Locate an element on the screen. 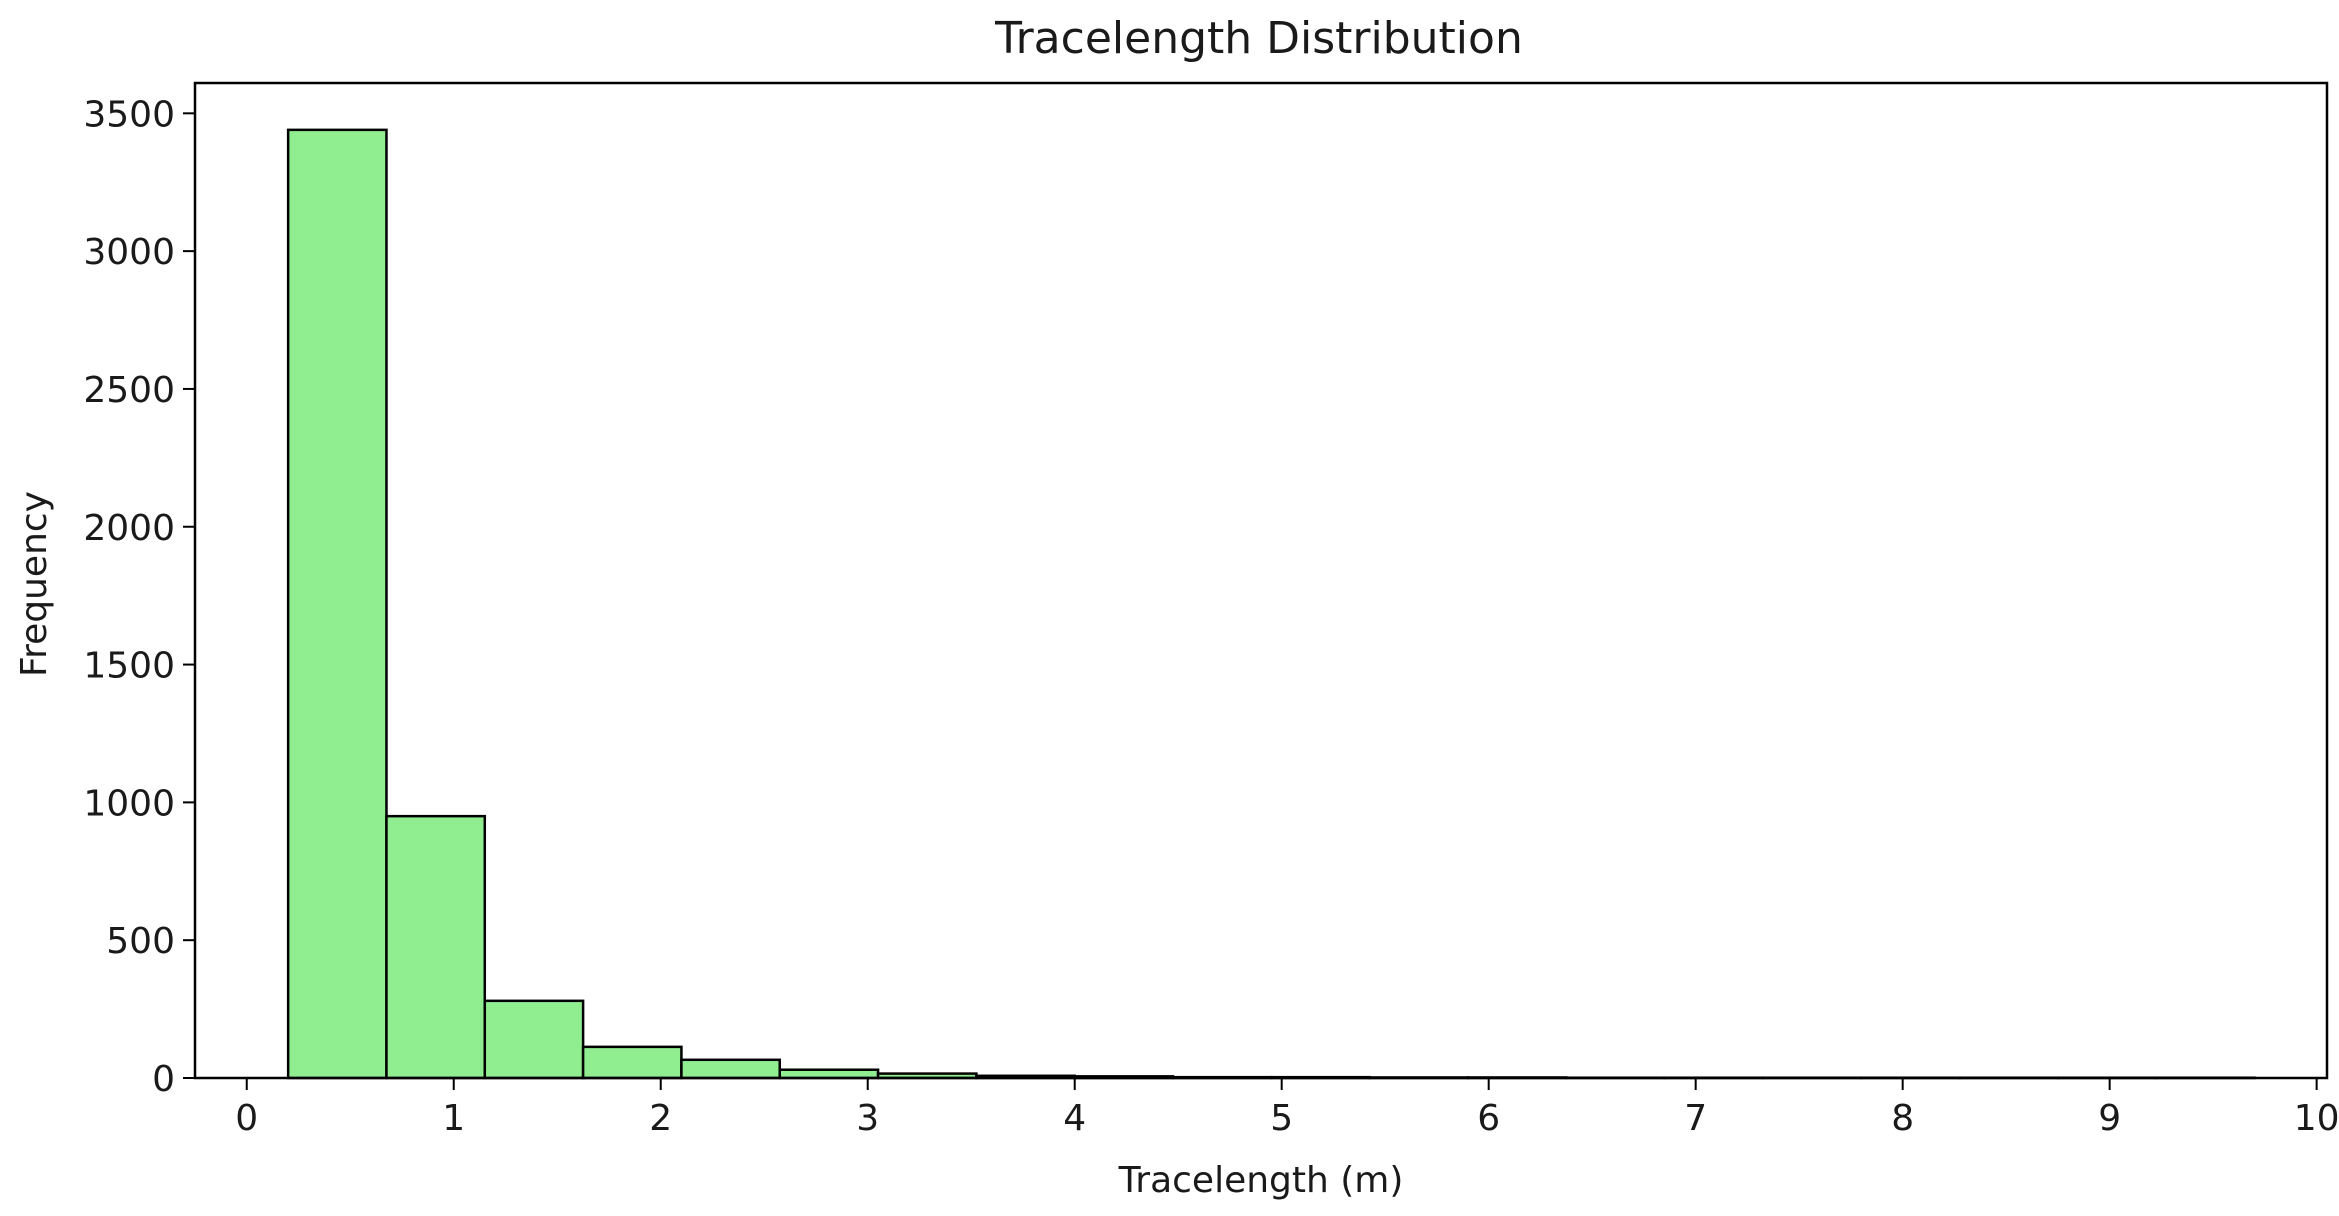 The image size is (2339, 1216). y-tick-label: 2000 is located at coordinates (129, 528).